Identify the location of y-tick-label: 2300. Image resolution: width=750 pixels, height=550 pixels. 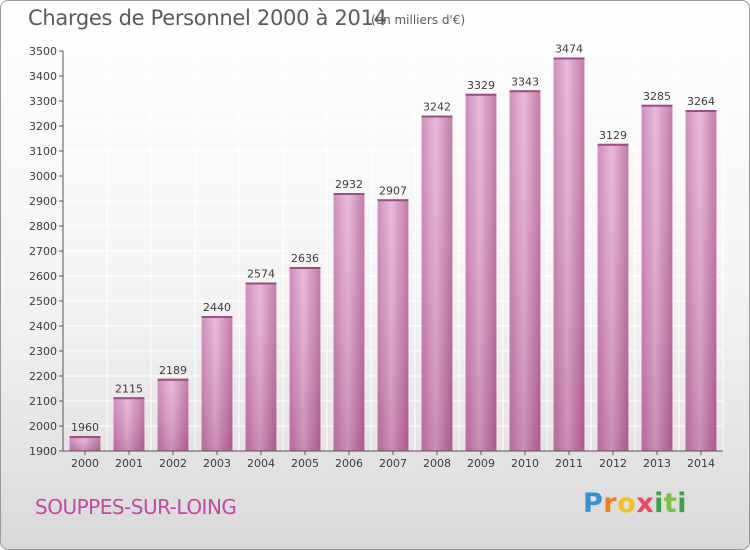
(43, 351).